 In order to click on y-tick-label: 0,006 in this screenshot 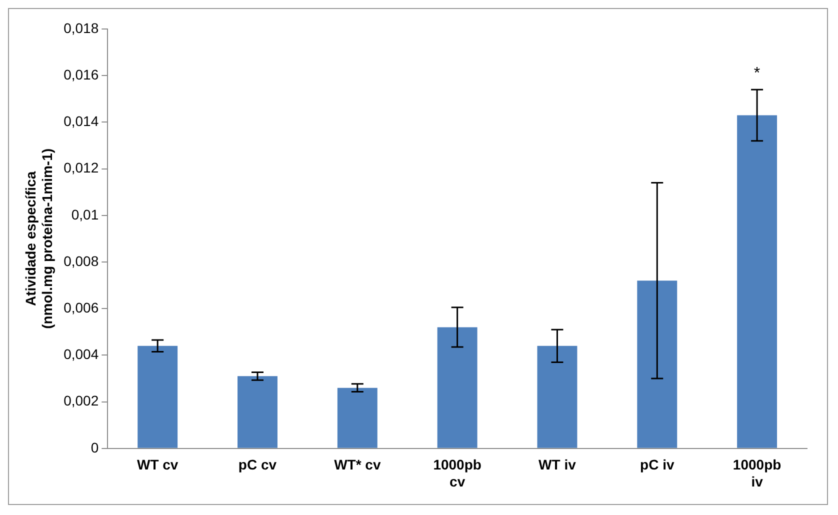, I will do `click(81, 307)`.